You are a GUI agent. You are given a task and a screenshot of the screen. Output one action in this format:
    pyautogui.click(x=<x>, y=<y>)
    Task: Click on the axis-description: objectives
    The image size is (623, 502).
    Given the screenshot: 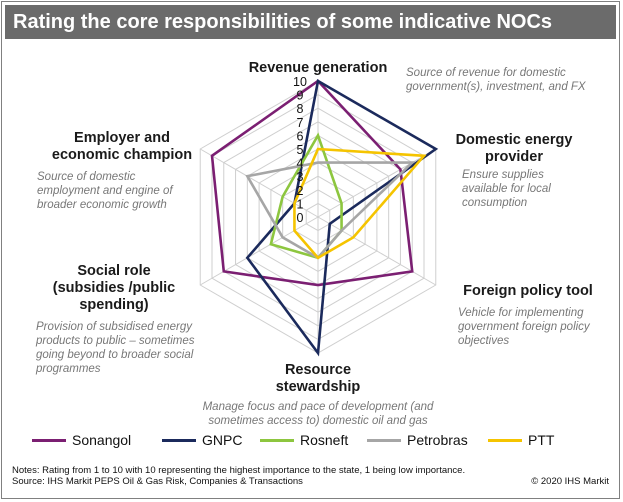 What is the action you would take?
    pyautogui.click(x=483, y=341)
    